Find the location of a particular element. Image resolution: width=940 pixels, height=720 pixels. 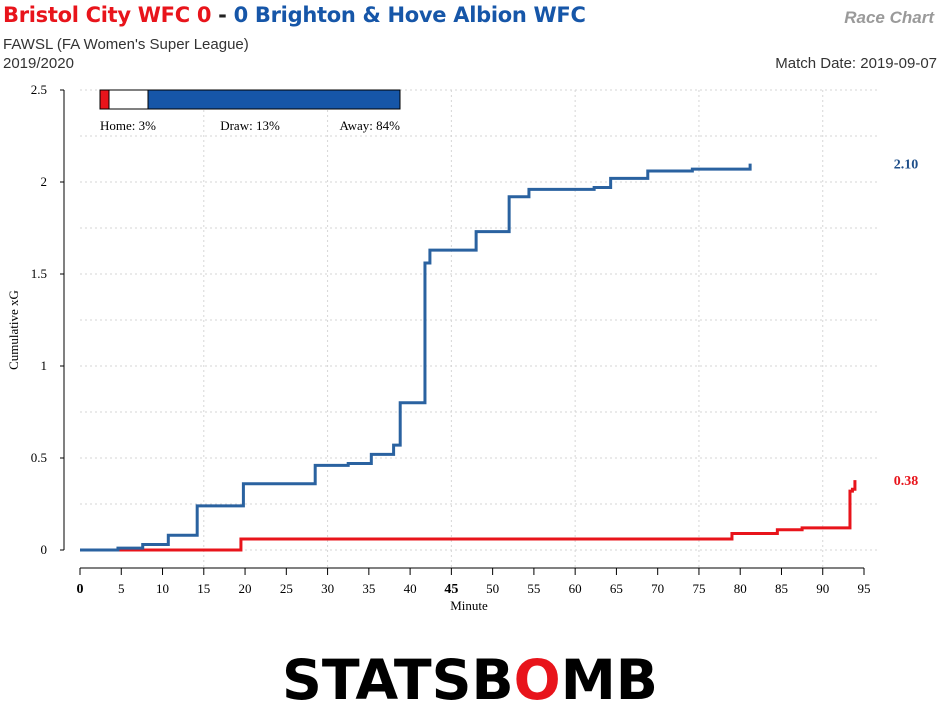

y-tick-label: 2.5 is located at coordinates (39, 89).